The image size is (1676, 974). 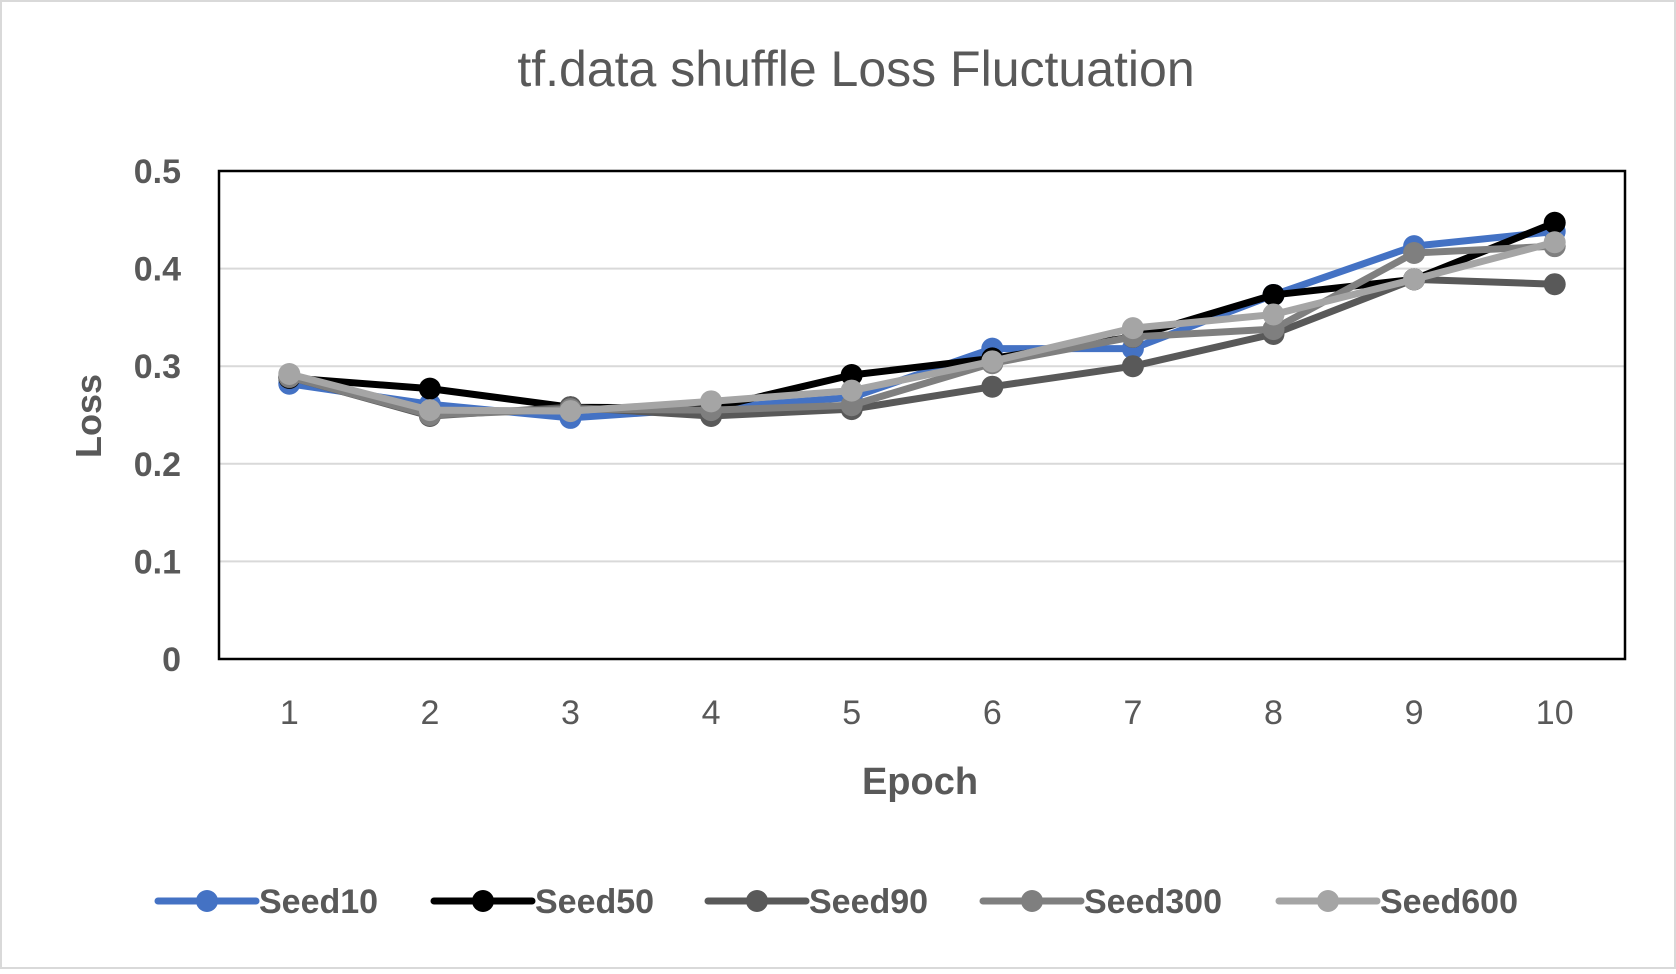 What do you see at coordinates (157, 367) in the screenshot?
I see `y-tick-label: 0.3` at bounding box center [157, 367].